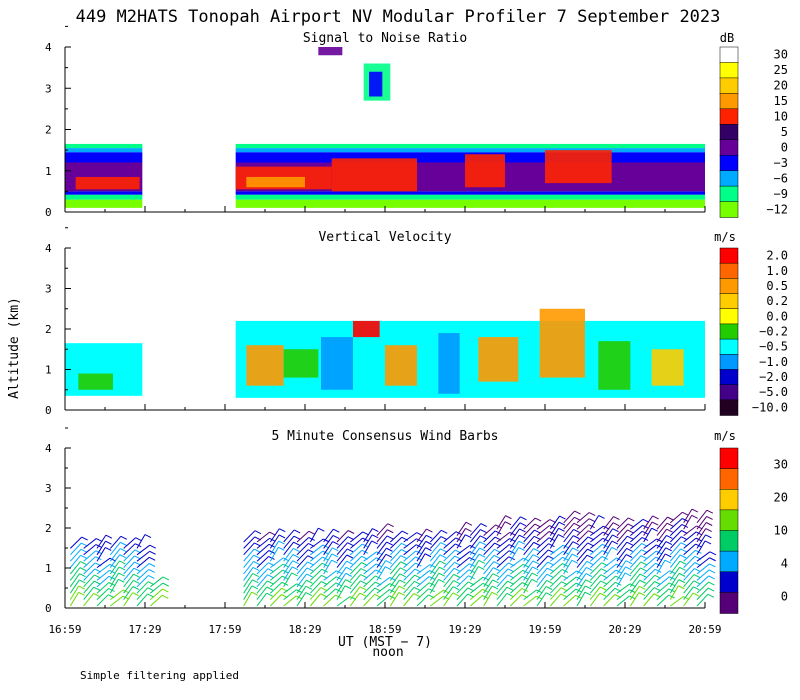 This screenshot has height=700, width=800. Describe the element at coordinates (781, 163) in the screenshot. I see `colorbar-label: −3` at that location.